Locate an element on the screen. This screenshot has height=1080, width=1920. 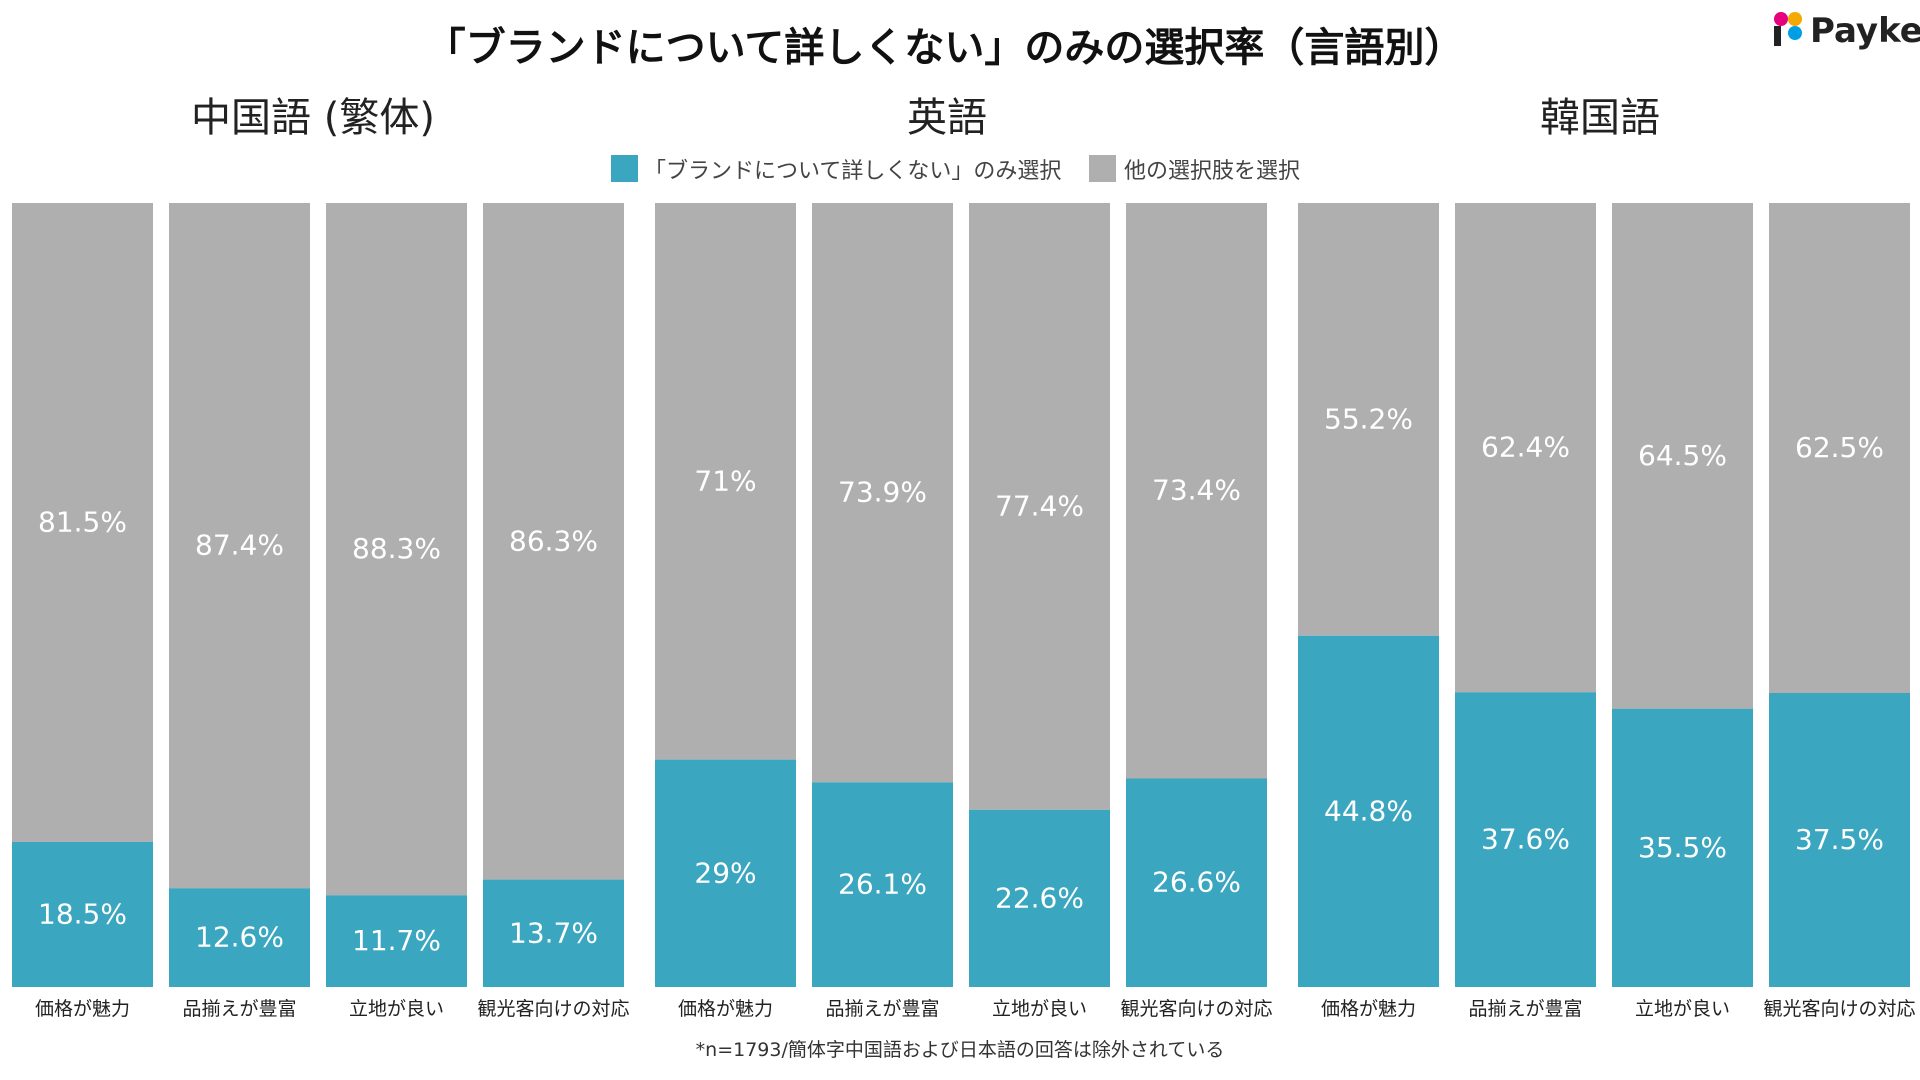
bar-label-other: 73.9% is located at coordinates (882, 492).